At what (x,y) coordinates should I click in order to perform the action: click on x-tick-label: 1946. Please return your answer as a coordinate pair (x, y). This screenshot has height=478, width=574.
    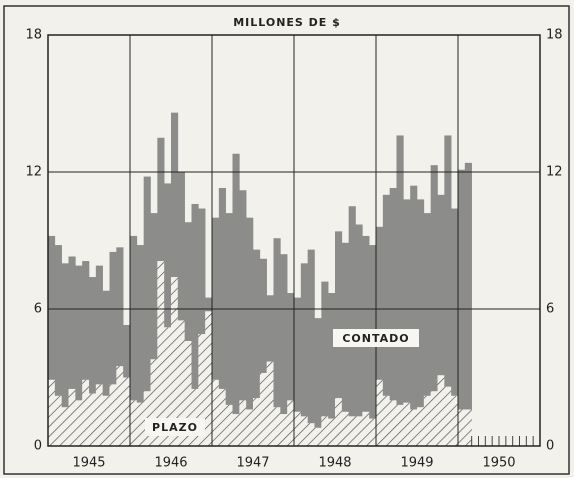
    Looking at the image, I should click on (170, 463).